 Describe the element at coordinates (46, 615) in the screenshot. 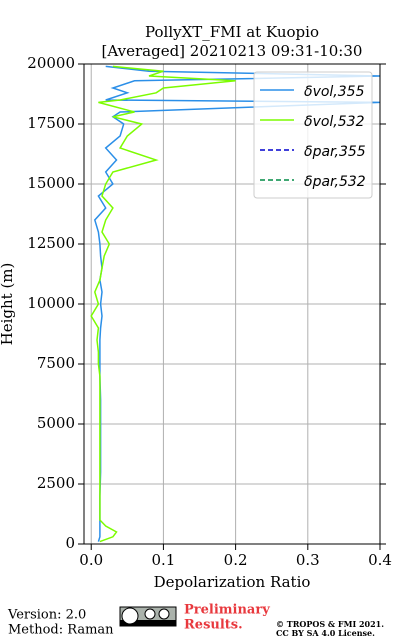

I see `version-note: Version: 2.0` at that location.